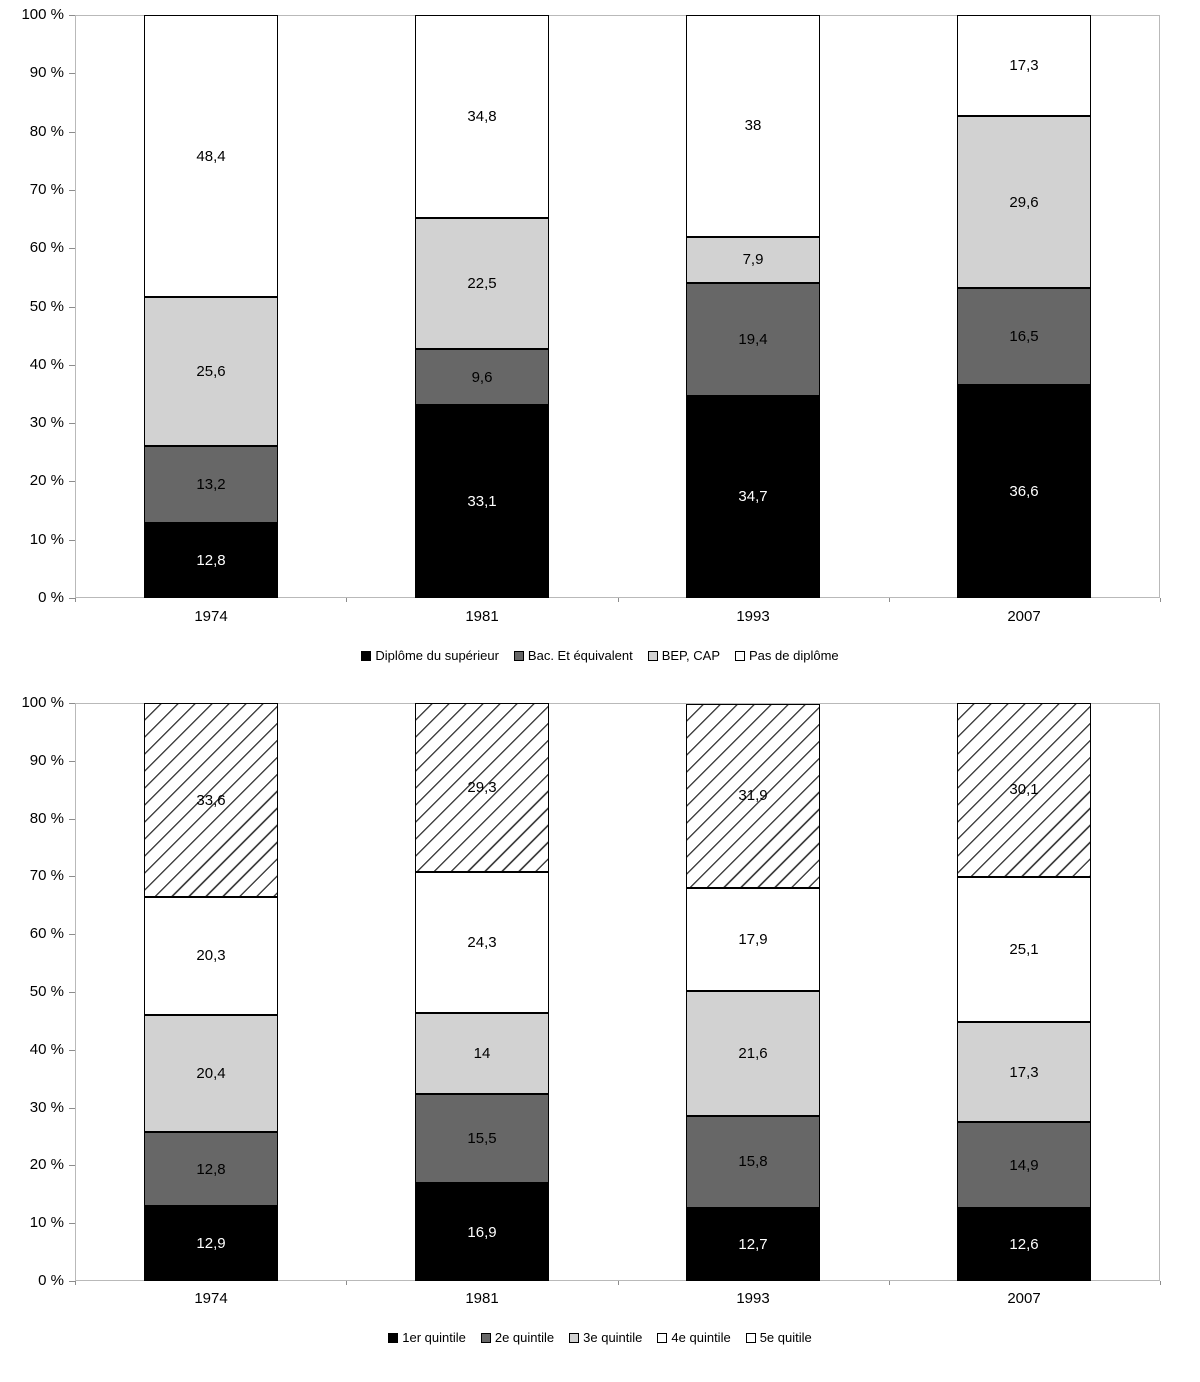 The width and height of the screenshot is (1200, 1382). I want to click on y-axis-tick-label: 100 %, so click(42, 14).